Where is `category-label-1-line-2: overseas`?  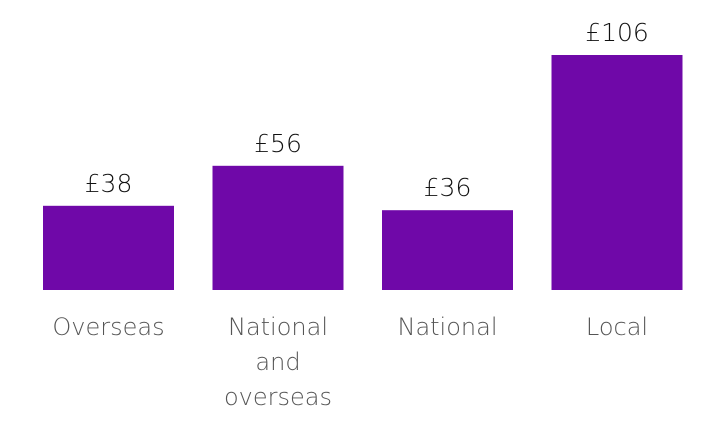
category-label-1-line-2: overseas is located at coordinates (278, 397).